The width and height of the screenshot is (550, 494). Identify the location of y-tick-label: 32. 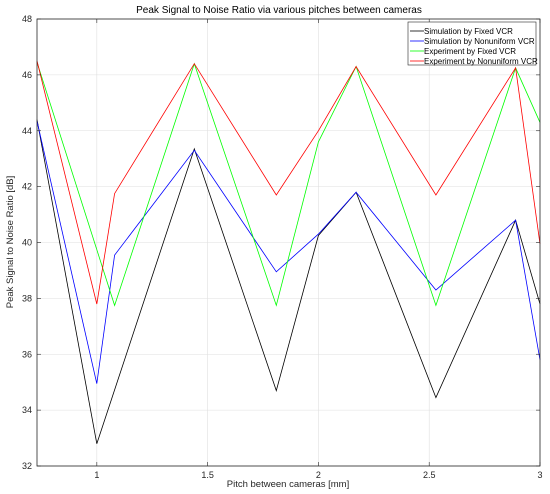
(27, 466).